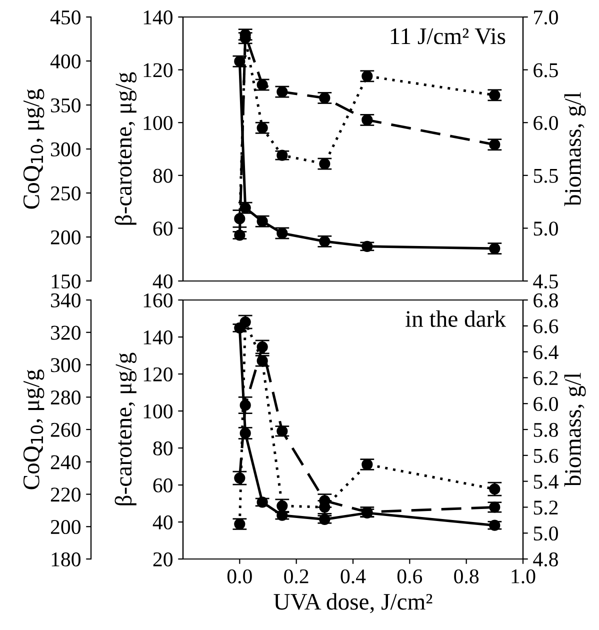  Describe the element at coordinates (546, 481) in the screenshot. I see `y2-tick-label: 5.4` at that location.